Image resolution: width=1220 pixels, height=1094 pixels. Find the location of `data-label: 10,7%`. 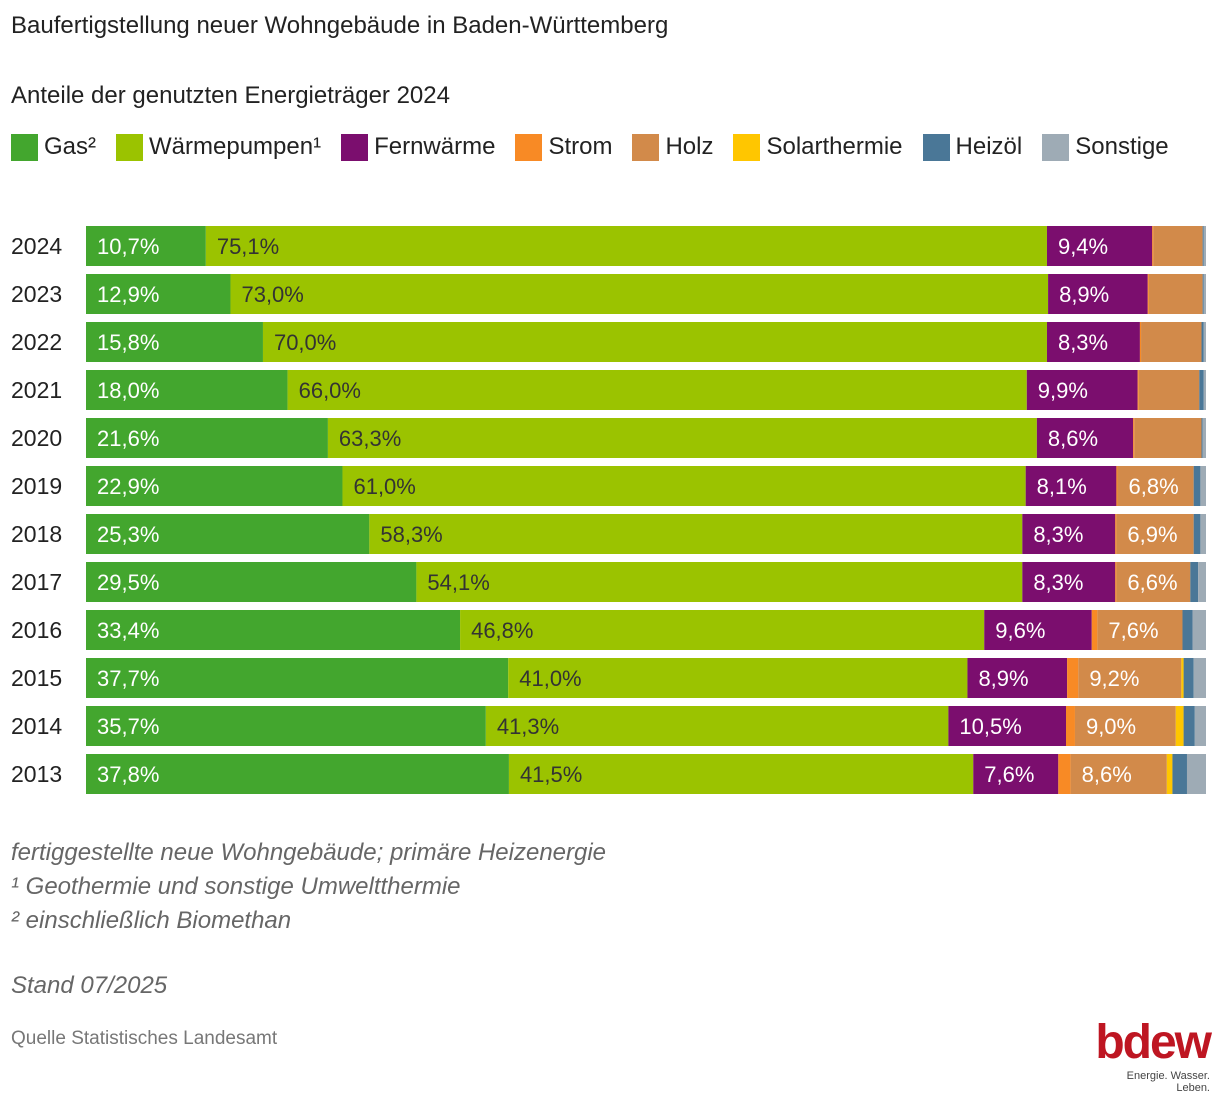

data-label: 10,7% is located at coordinates (128, 246).